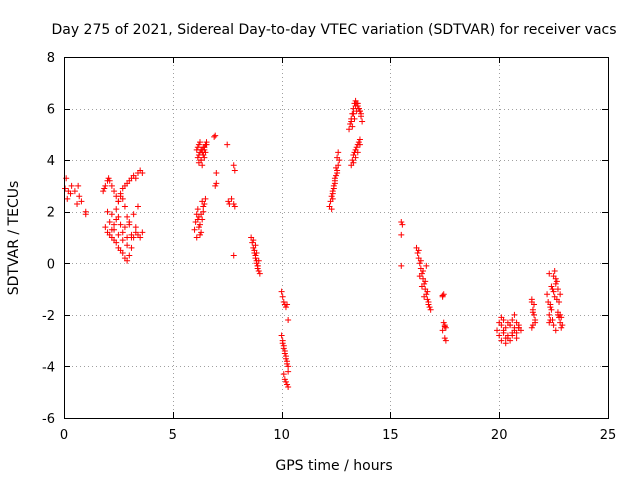 This screenshot has width=640, height=480. What do you see at coordinates (51, 58) in the screenshot?
I see `y-tick-label: 8` at bounding box center [51, 58].